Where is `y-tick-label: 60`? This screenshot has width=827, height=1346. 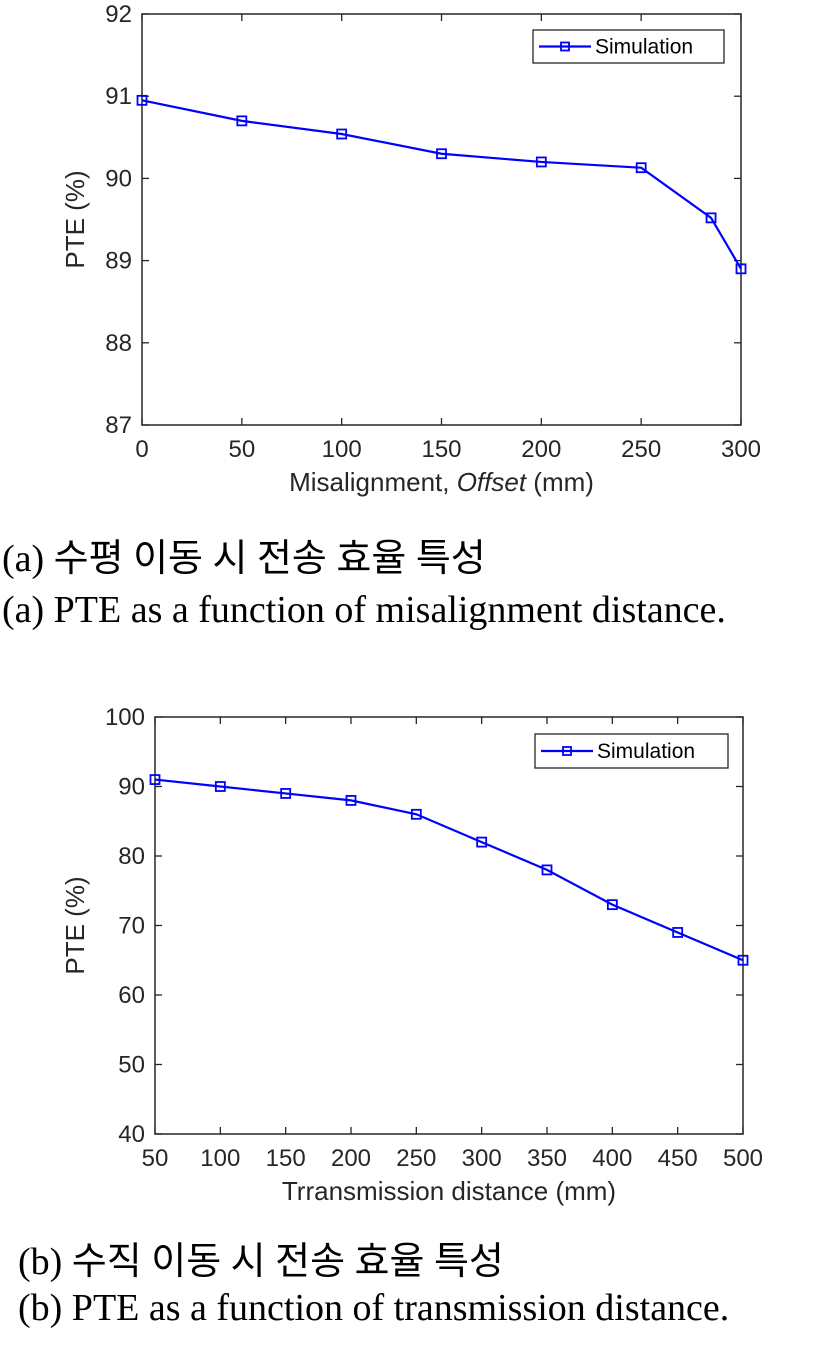 y-tick-label: 60 is located at coordinates (131, 995).